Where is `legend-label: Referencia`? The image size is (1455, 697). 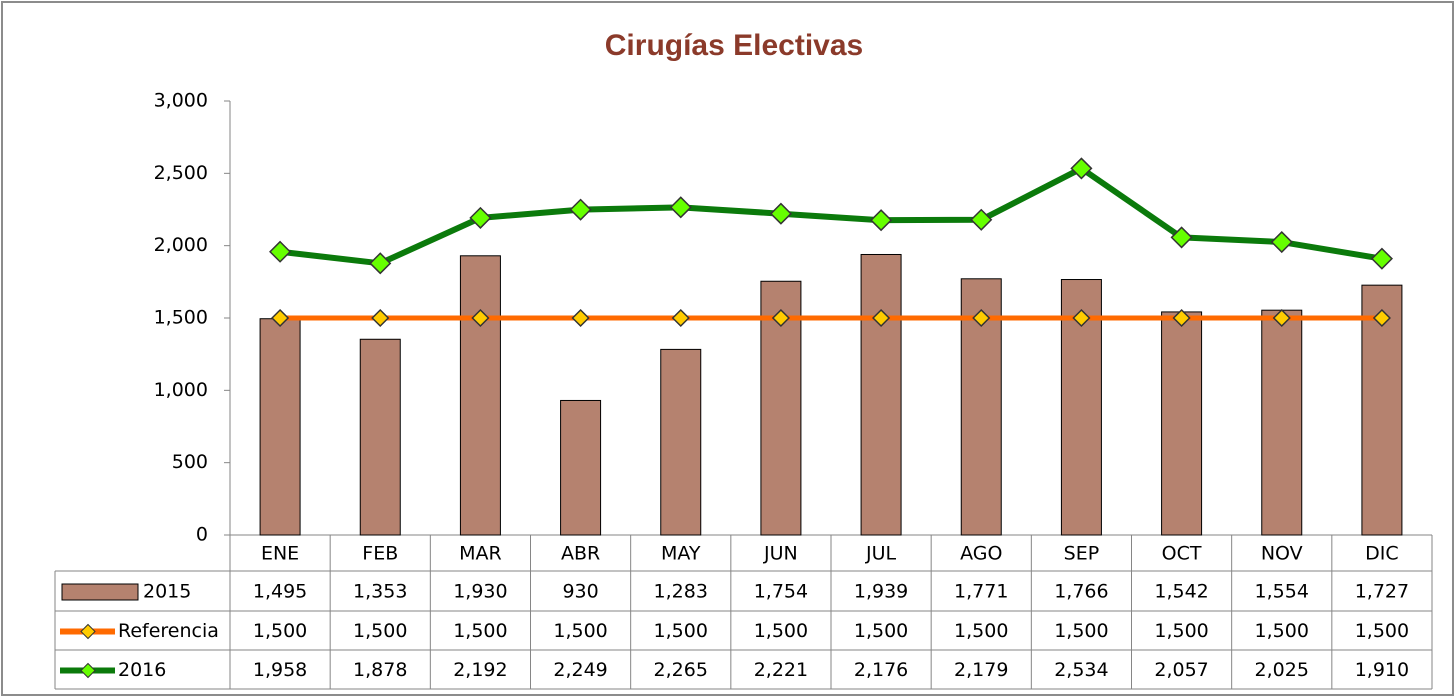 legend-label: Referencia is located at coordinates (168, 631).